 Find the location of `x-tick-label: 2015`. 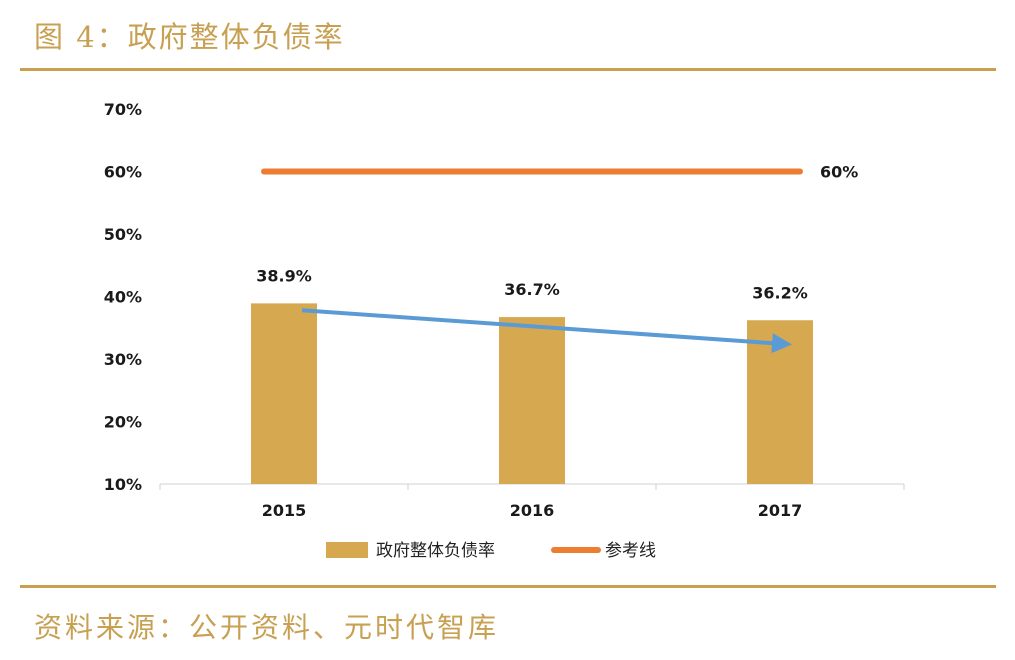

x-tick-label: 2015 is located at coordinates (284, 510).